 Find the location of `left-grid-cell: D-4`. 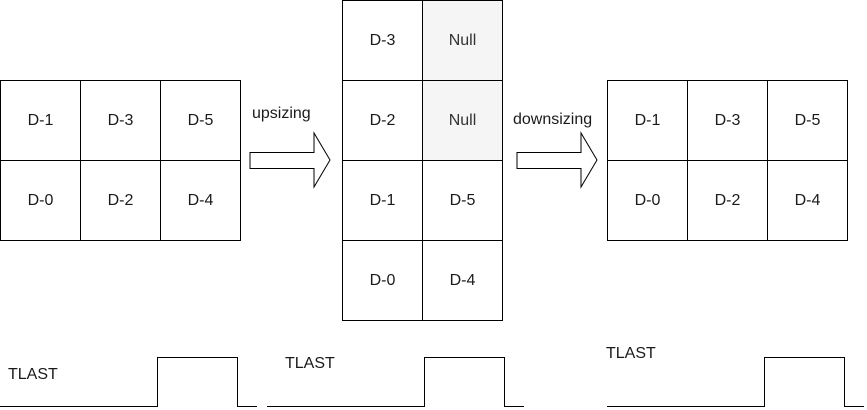

left-grid-cell: D-4 is located at coordinates (200, 200).